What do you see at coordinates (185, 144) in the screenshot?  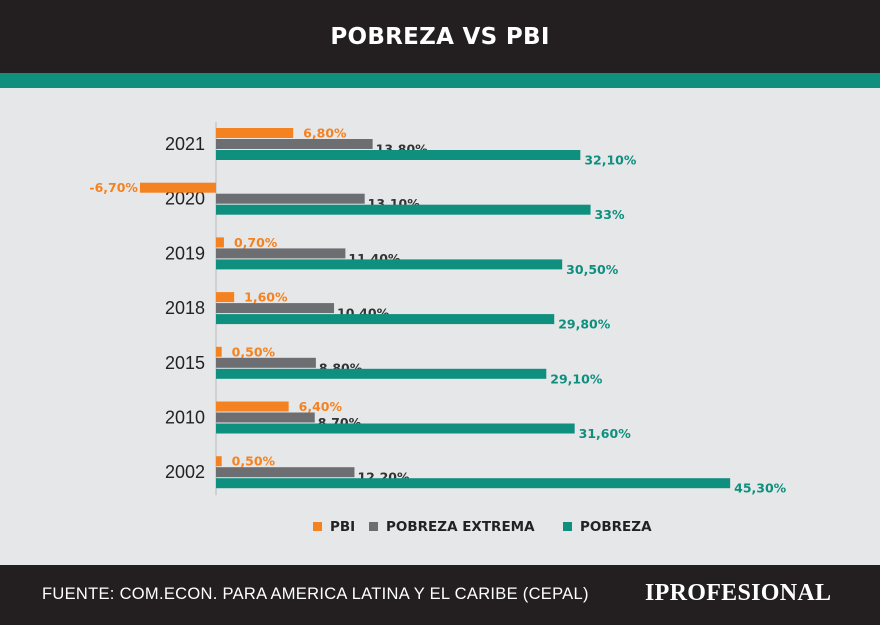 I see `year-tick-label: 2021` at bounding box center [185, 144].